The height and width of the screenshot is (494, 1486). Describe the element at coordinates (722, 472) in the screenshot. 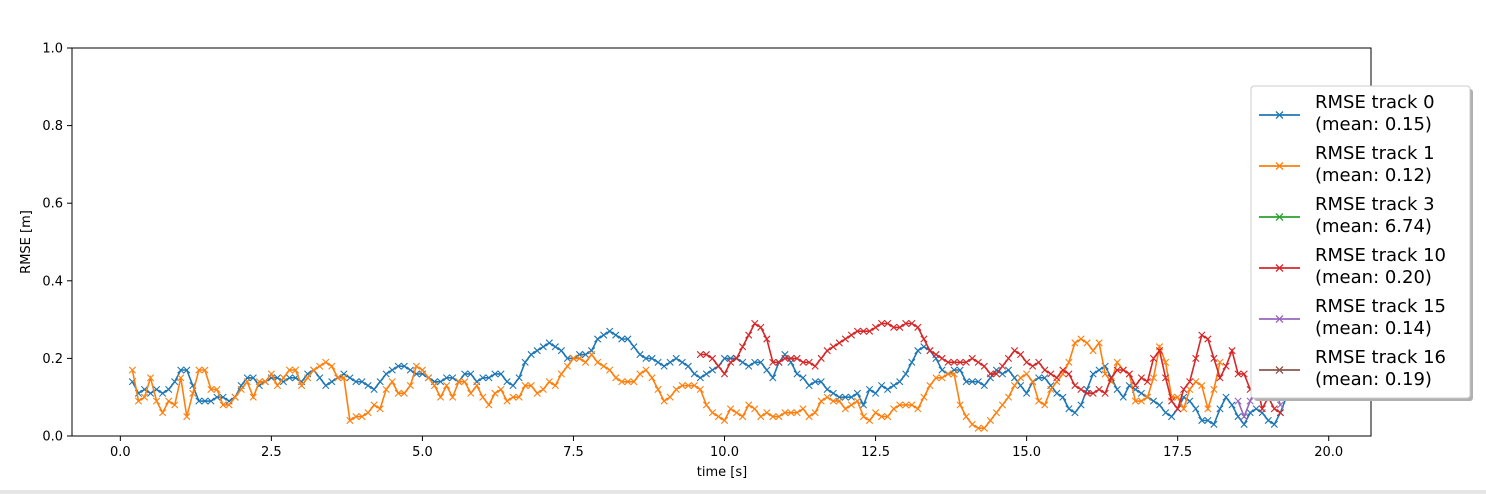

I see `x-axis-label: time [s]` at that location.